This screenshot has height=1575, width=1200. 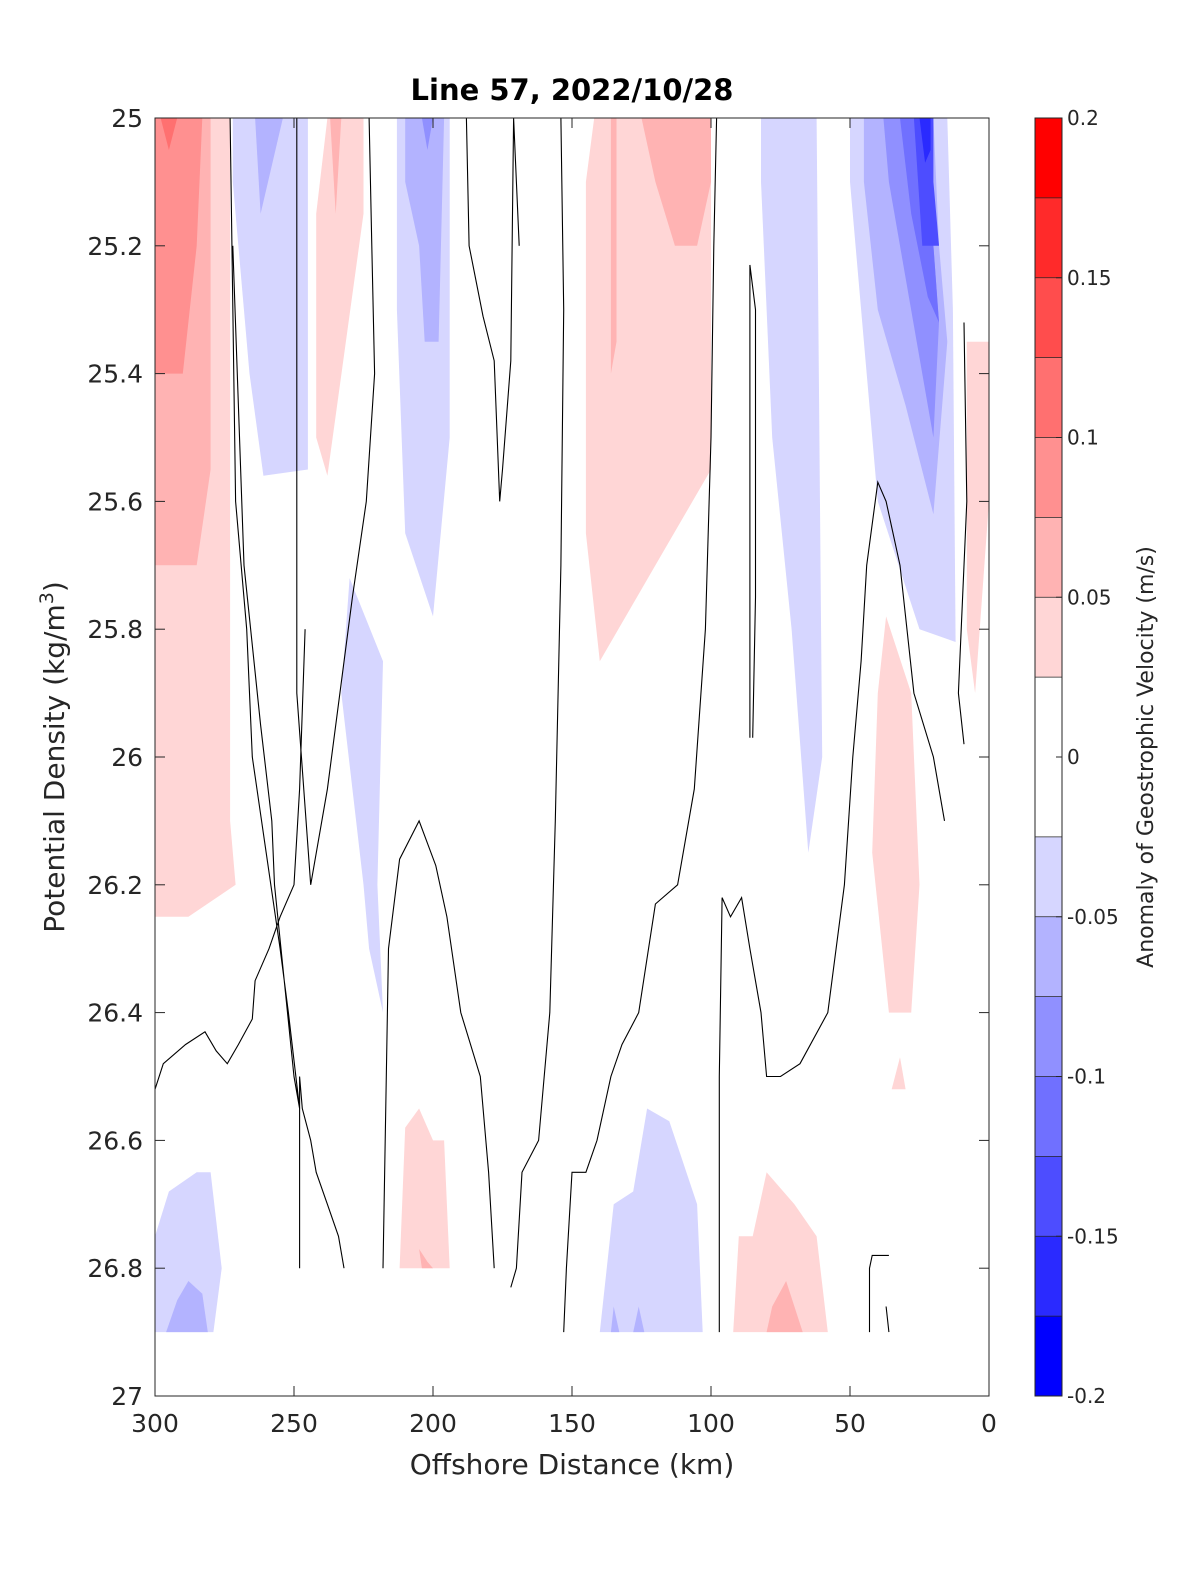 I want to click on y-tick-label: 25.6, so click(x=115, y=501).